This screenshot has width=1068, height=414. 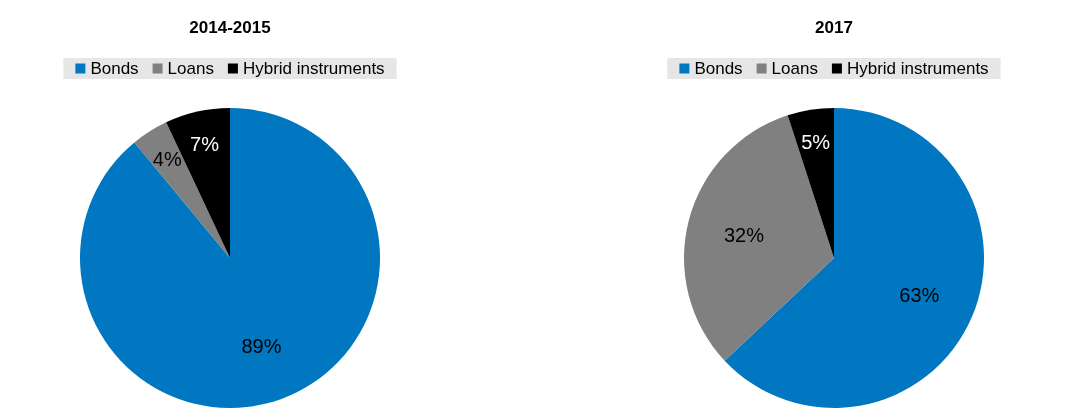 I want to click on chart-title: 2017, so click(x=834, y=27).